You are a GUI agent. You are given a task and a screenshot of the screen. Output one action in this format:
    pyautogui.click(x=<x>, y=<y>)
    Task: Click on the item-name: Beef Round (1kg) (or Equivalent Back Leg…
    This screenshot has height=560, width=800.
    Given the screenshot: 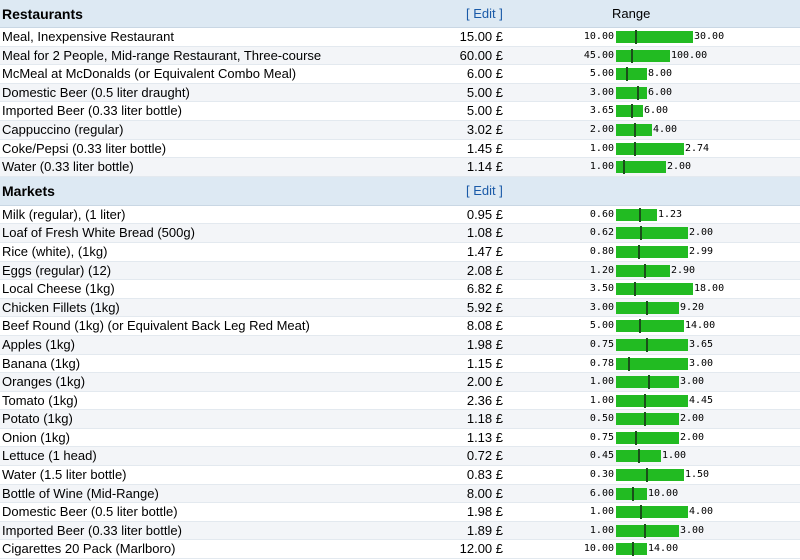 What is the action you would take?
    pyautogui.click(x=156, y=326)
    